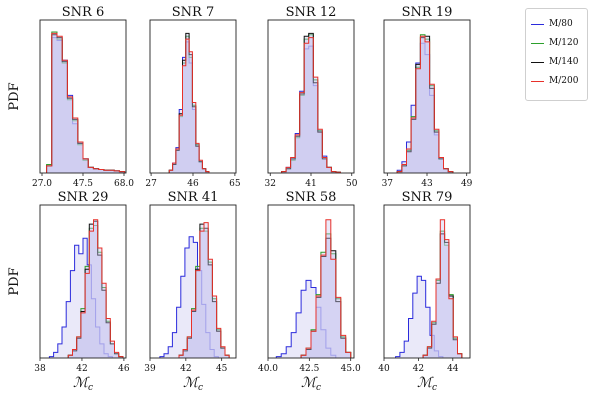 Image resolution: width=594 pixels, height=400 pixels. I want to click on x-tick-label: 38, so click(40, 369).